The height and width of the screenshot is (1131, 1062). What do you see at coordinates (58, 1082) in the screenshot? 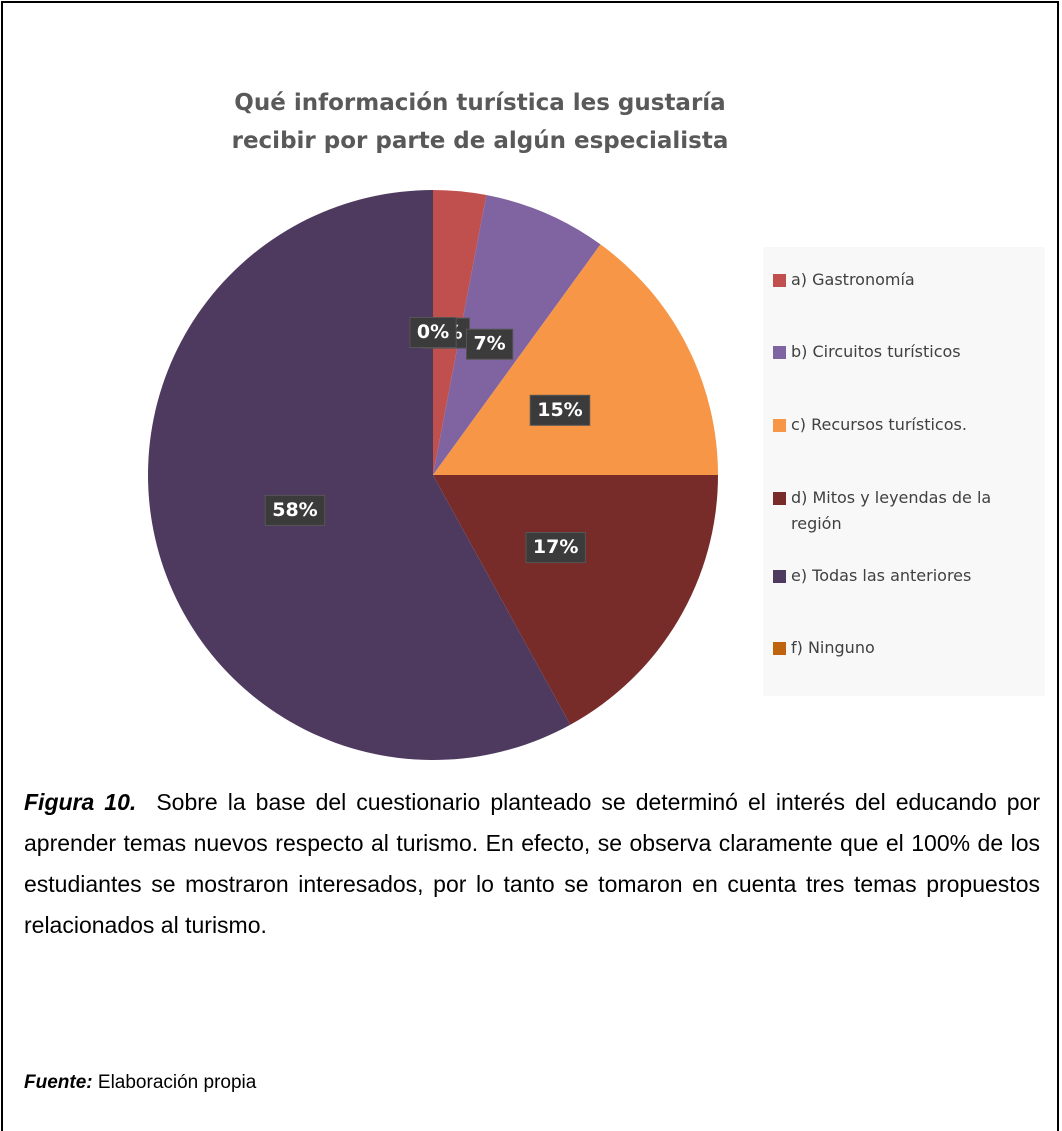
I see `source-label: Fuente:` at bounding box center [58, 1082].